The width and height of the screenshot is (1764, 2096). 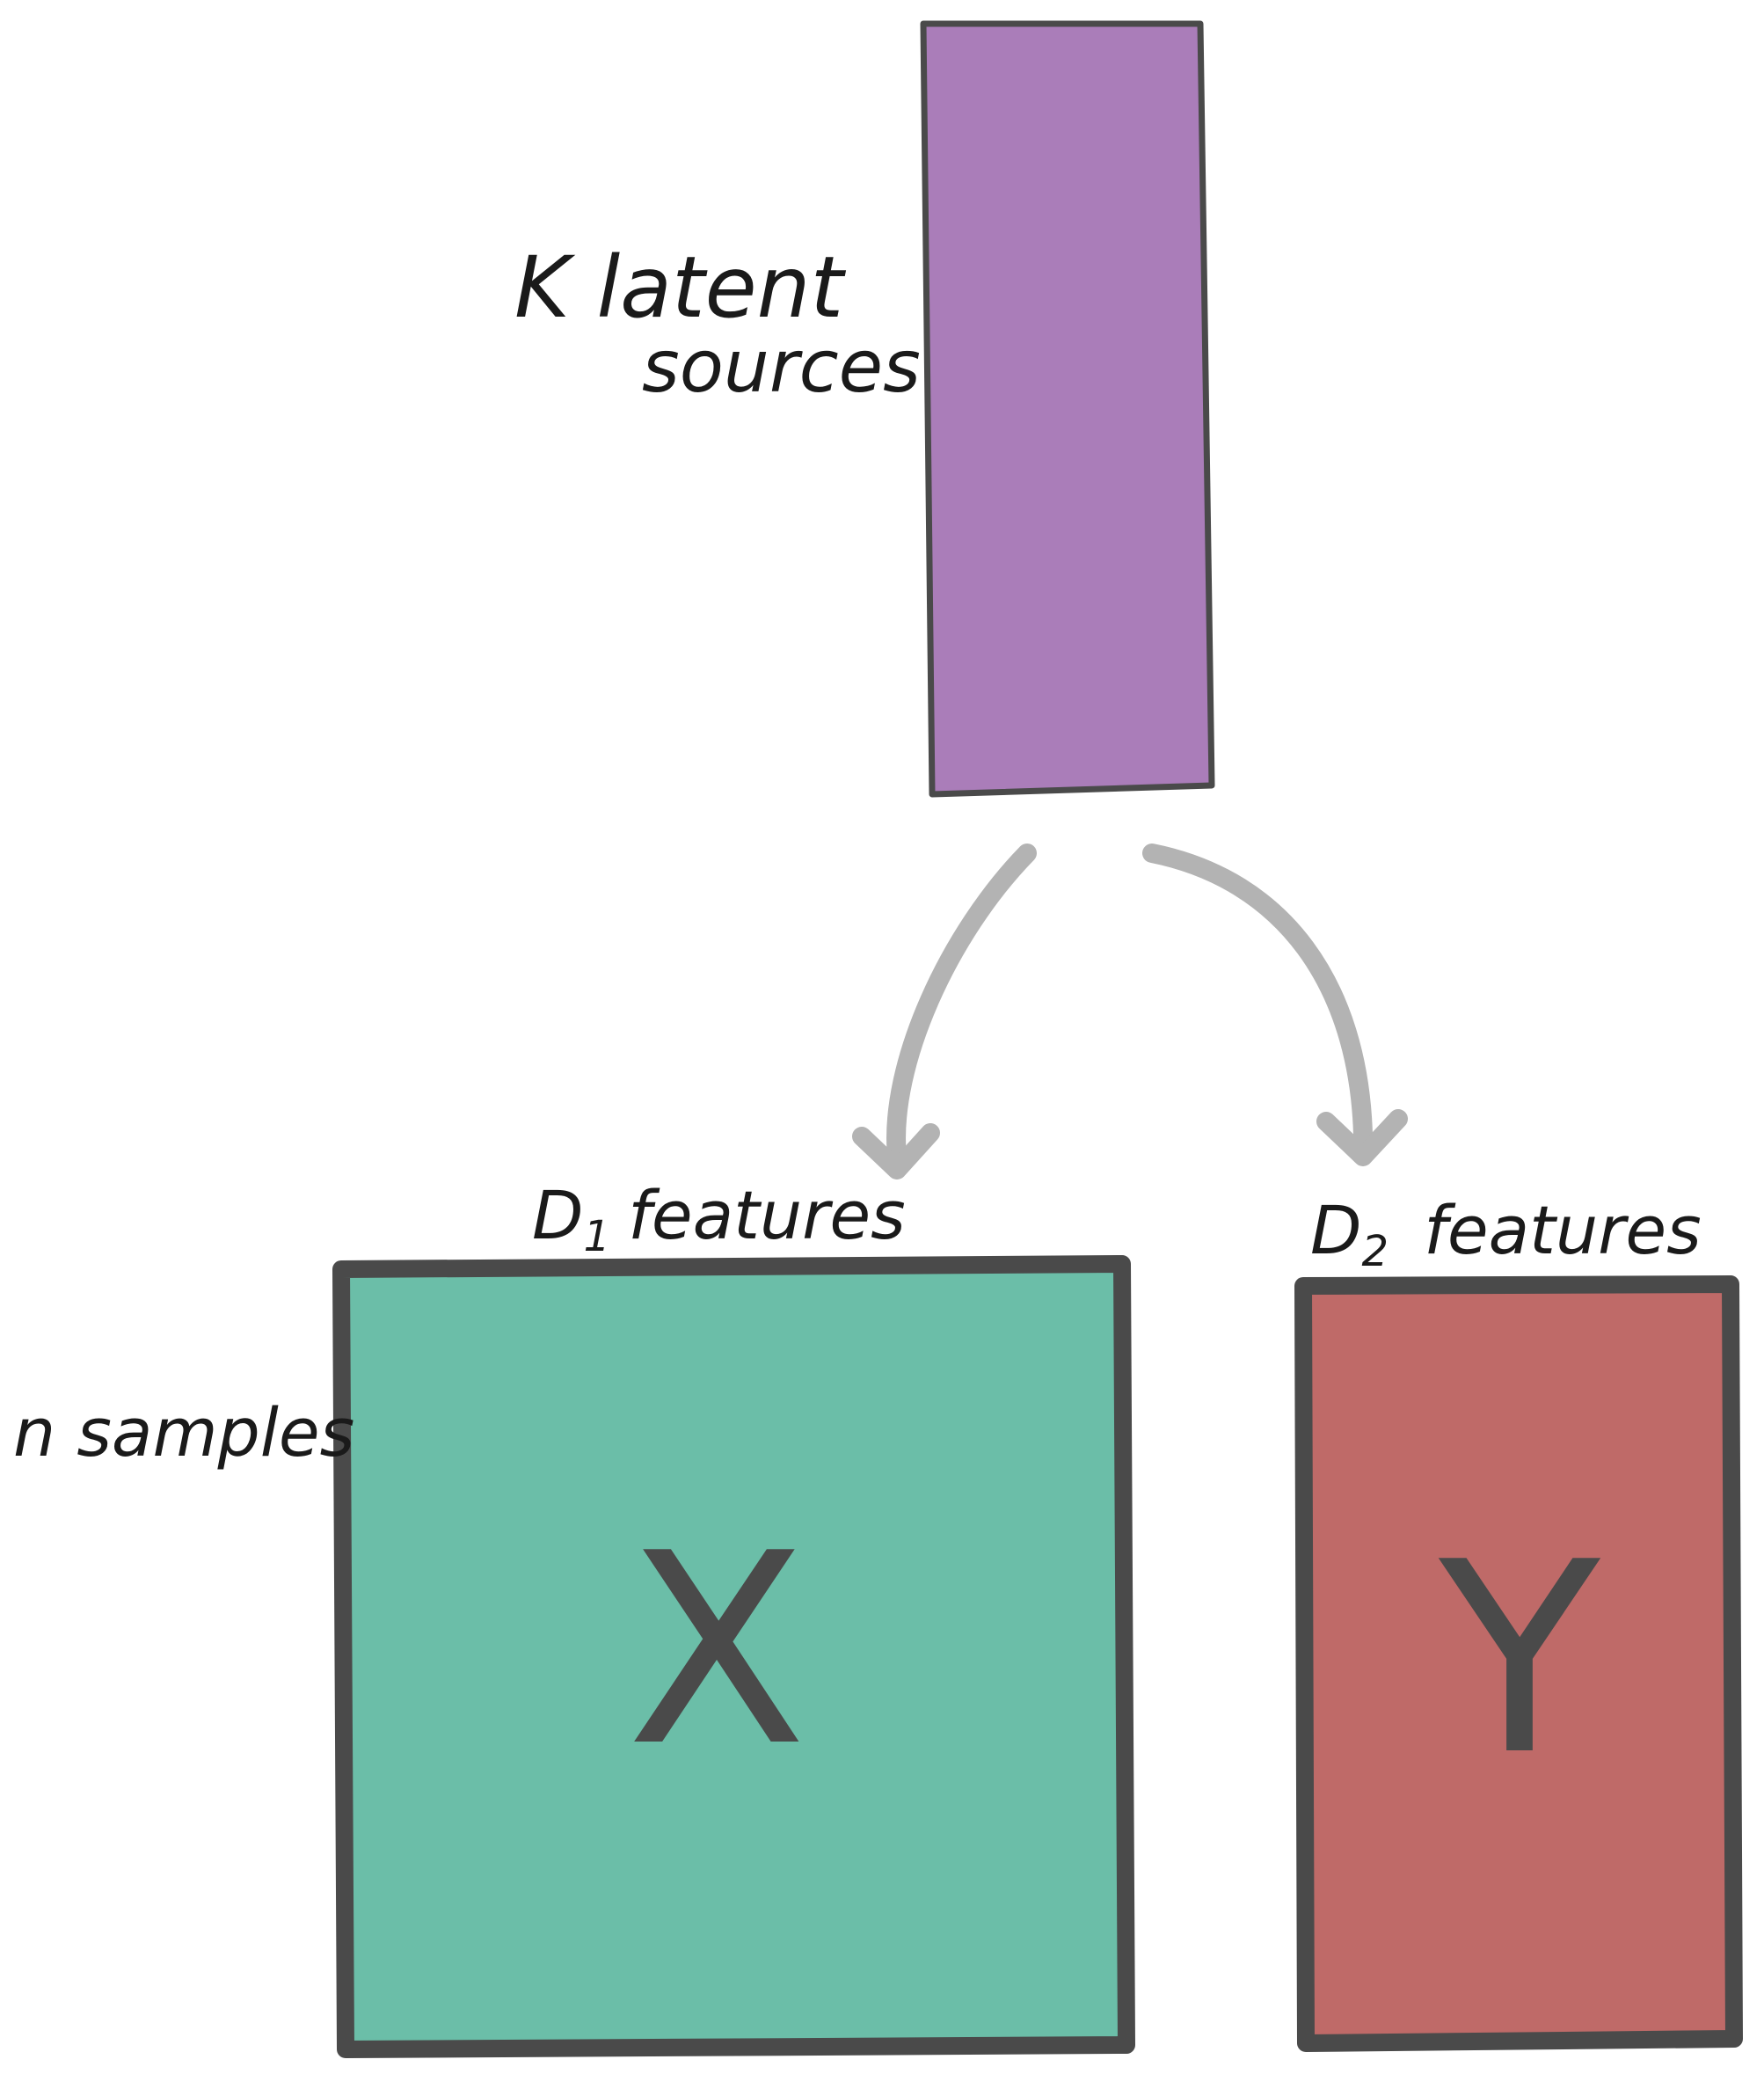 I want to click on matrix-x-top-suffix: features, so click(x=767, y=1215).